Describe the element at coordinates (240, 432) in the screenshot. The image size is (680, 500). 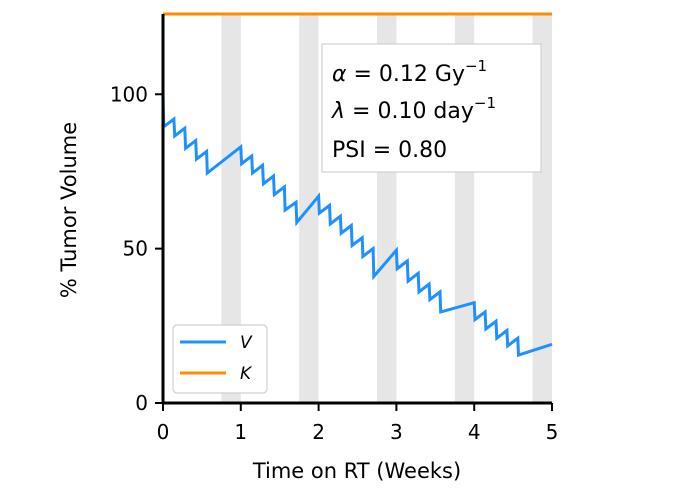
I see `x-tick-label: 1` at that location.